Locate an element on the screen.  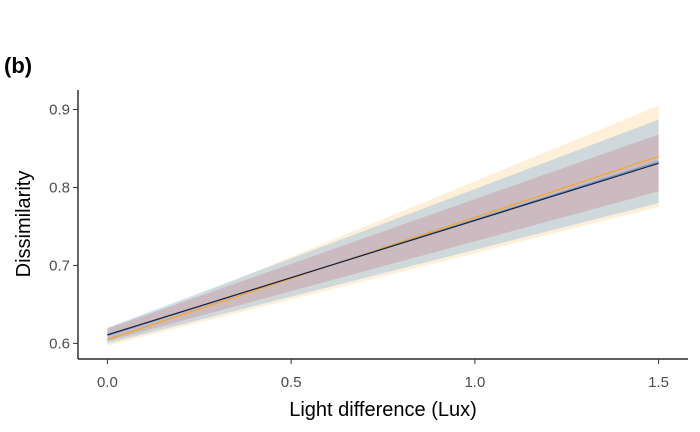
x-tick-label: 0.5 is located at coordinates (291, 382).